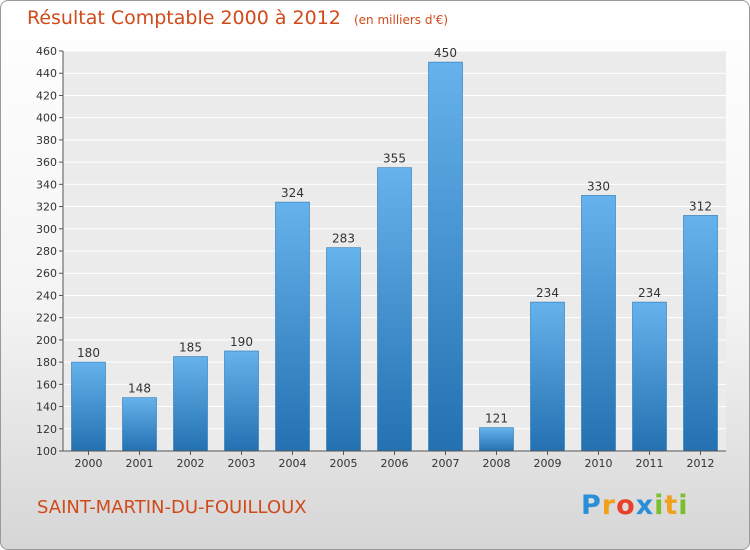 This screenshot has width=750, height=550. I want to click on x-tick-label-2006: 2006, so click(395, 463).